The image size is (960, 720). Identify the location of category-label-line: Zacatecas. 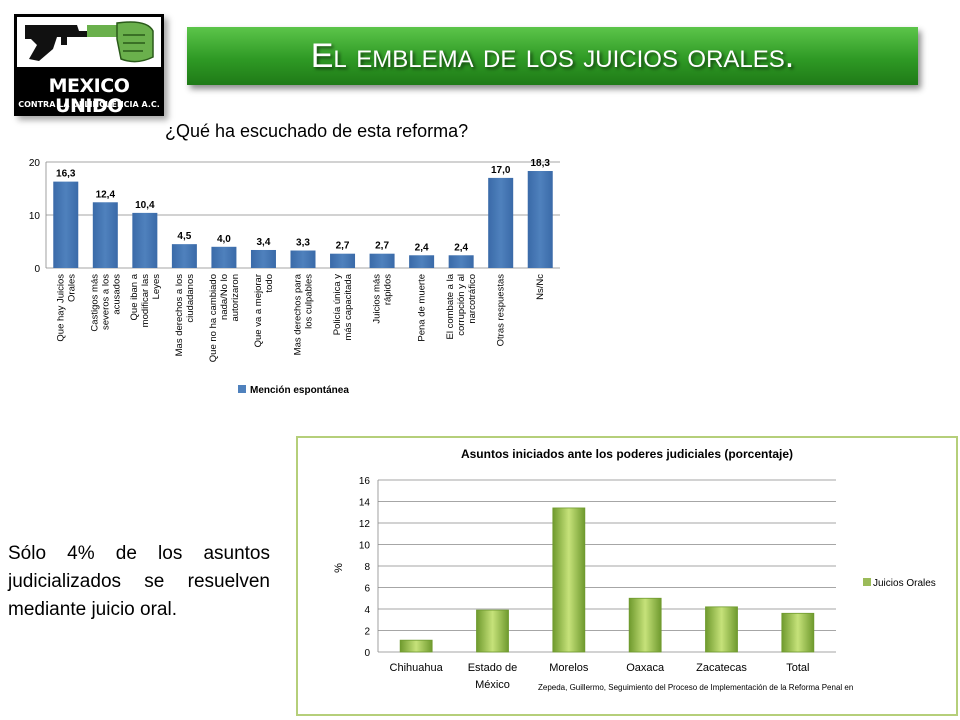
(721, 668).